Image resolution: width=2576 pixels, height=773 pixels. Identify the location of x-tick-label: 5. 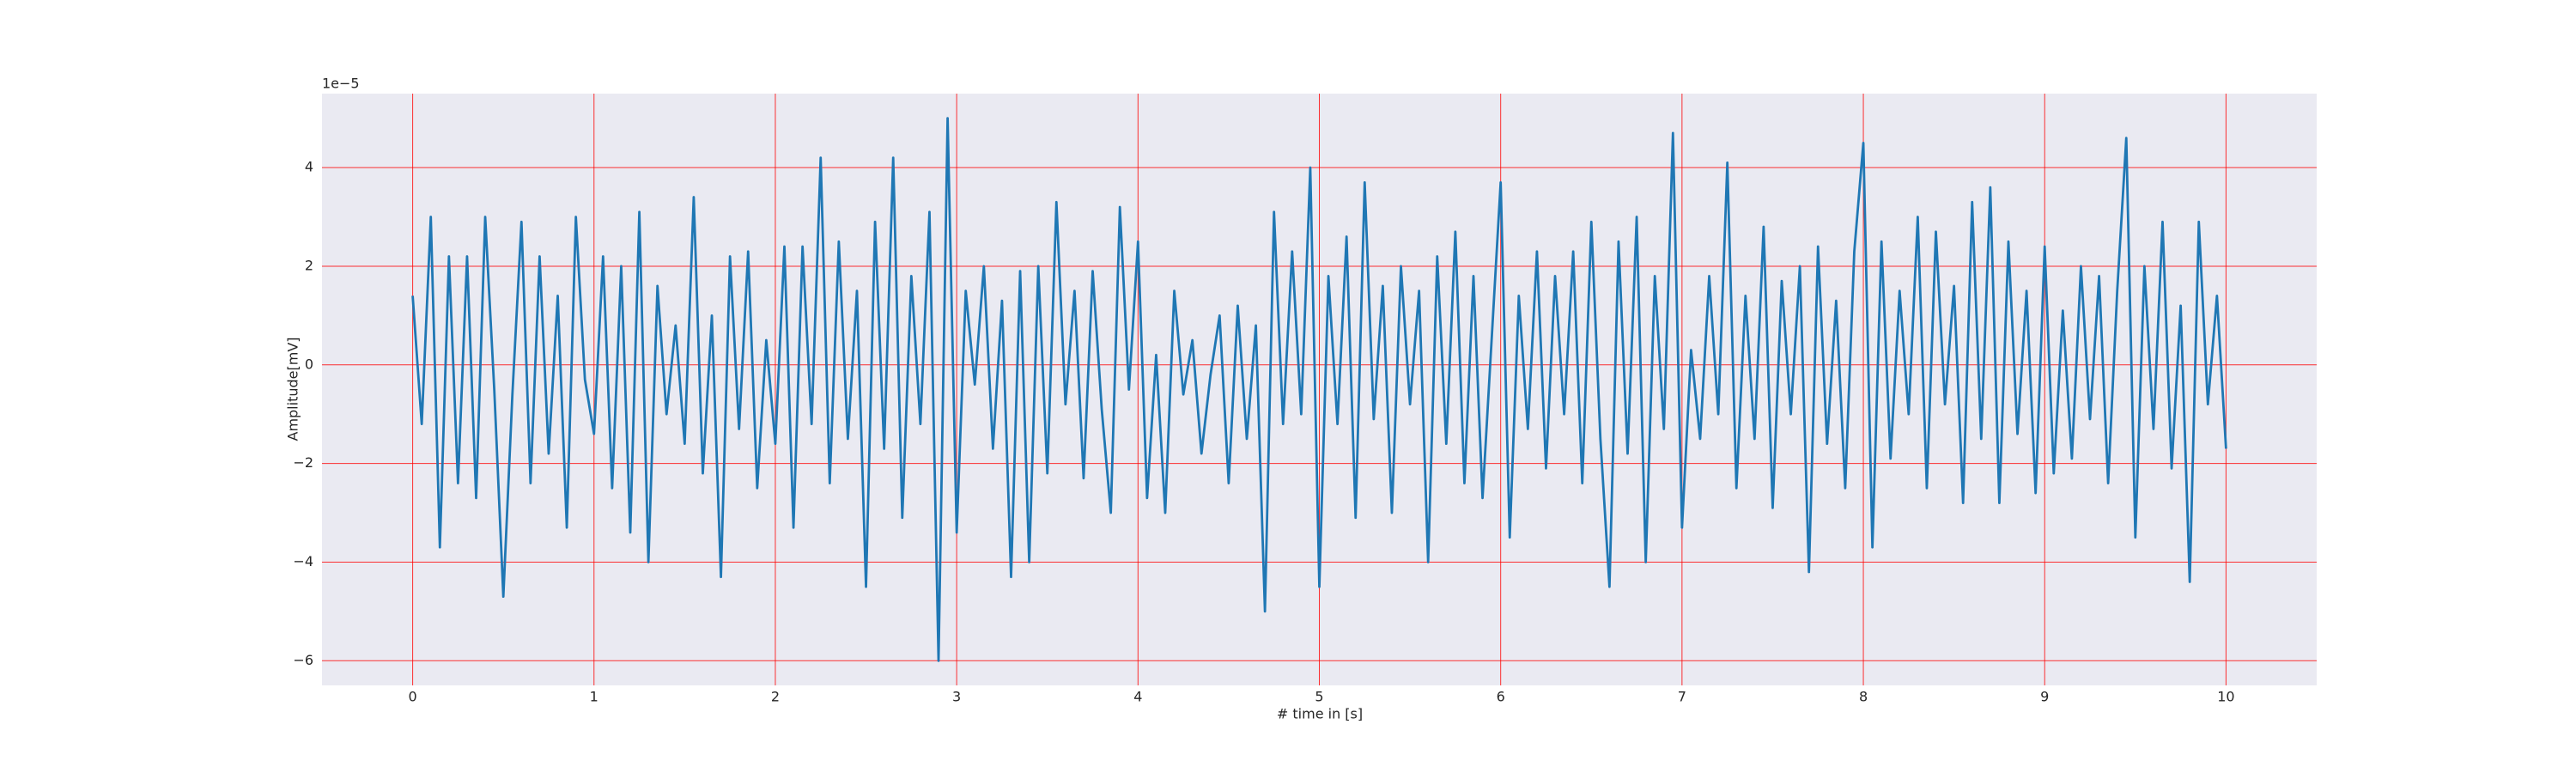
(1319, 697).